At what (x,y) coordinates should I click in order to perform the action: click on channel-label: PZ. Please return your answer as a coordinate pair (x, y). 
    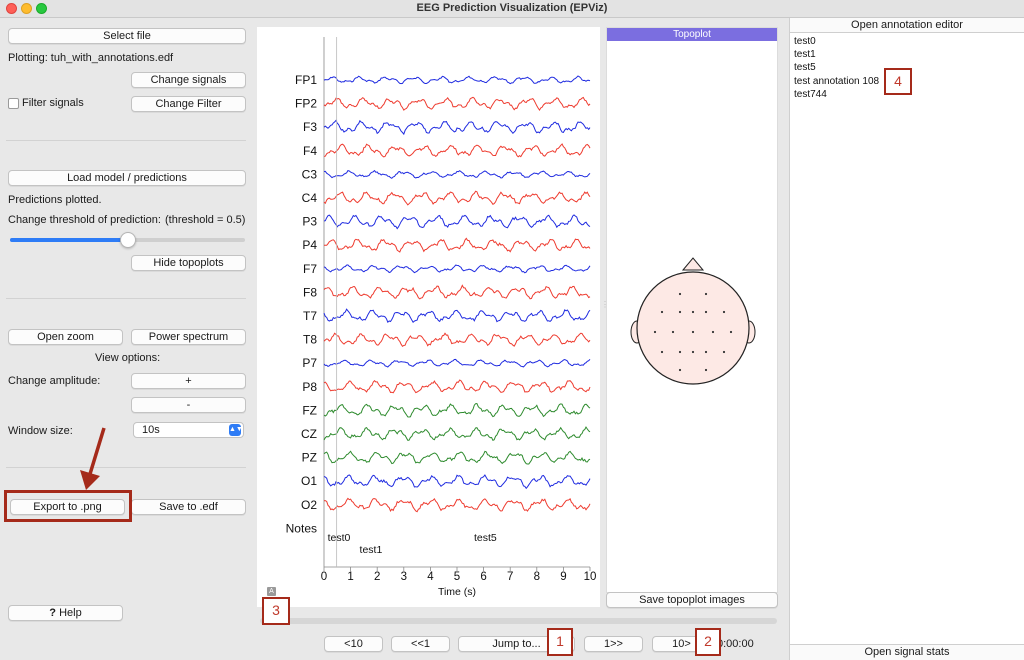
    Looking at the image, I should click on (309, 458).